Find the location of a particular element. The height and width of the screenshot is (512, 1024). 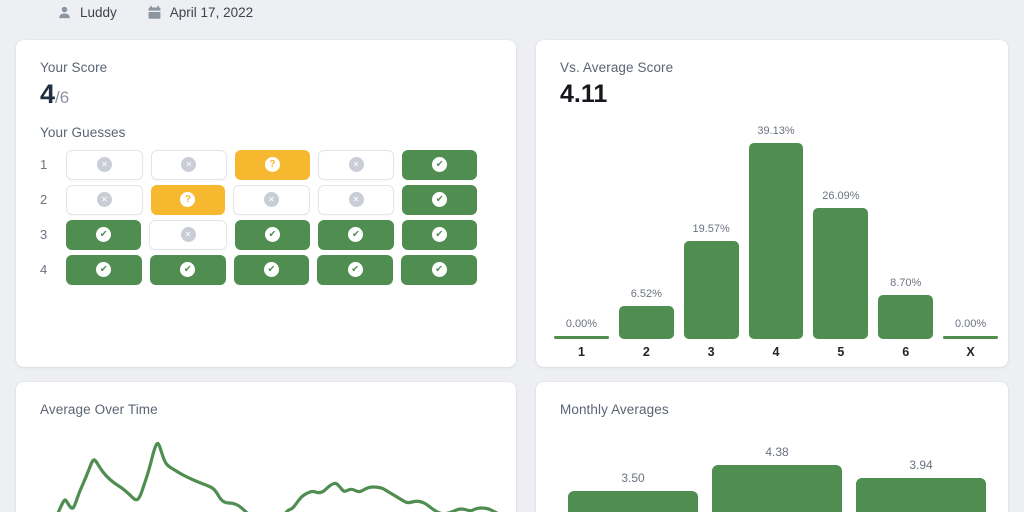

score-value: 4 /6 is located at coordinates (268, 94).